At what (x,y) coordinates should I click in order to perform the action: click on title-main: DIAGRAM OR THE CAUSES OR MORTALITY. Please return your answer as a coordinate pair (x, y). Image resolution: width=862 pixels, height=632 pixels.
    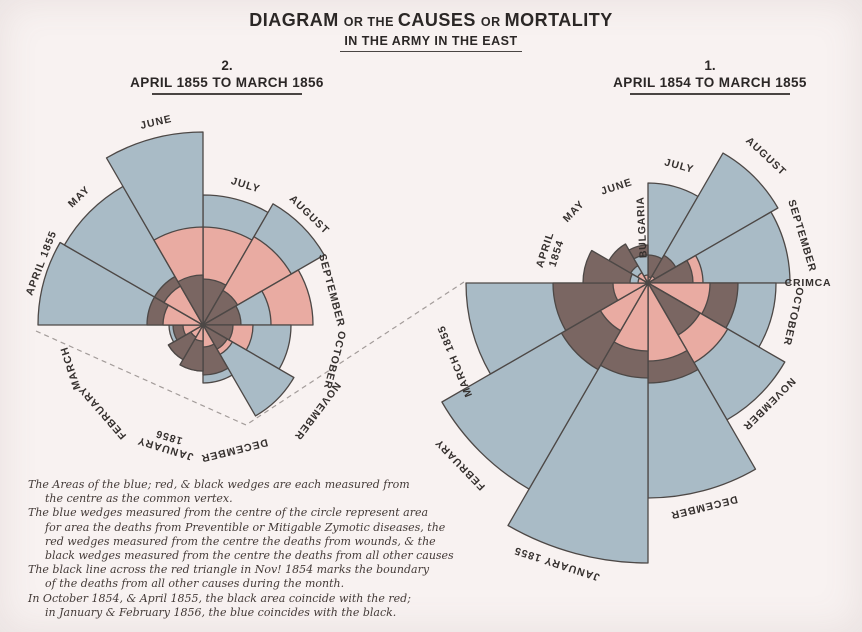
    Looking at the image, I should click on (431, 20).